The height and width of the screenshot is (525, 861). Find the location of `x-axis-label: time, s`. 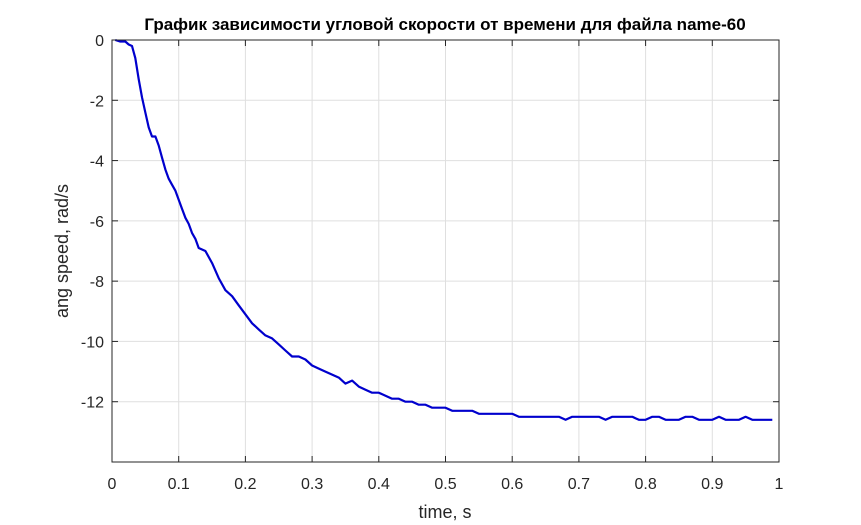

x-axis-label: time, s is located at coordinates (444, 512).